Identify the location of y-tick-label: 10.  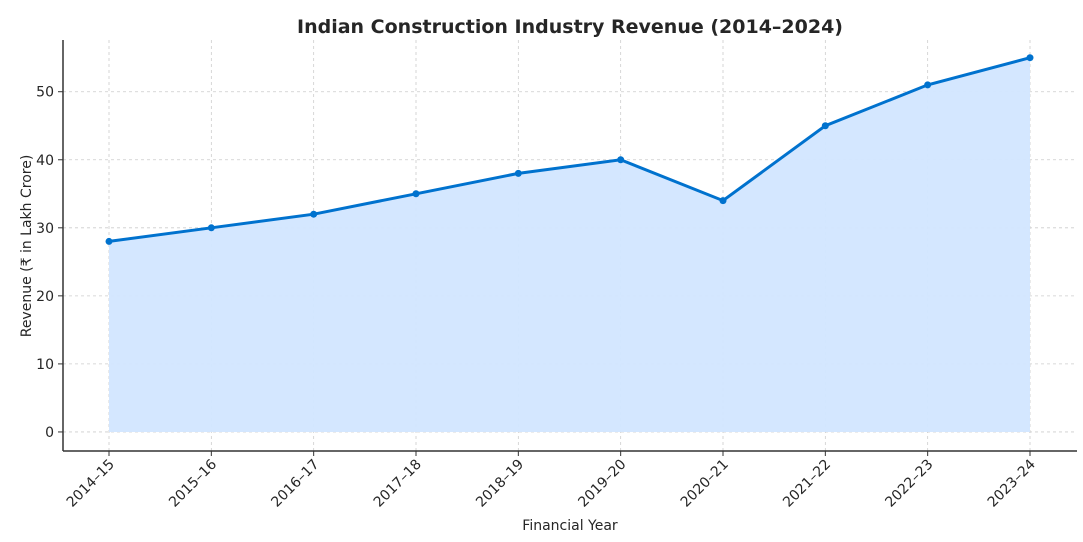
(45, 365).